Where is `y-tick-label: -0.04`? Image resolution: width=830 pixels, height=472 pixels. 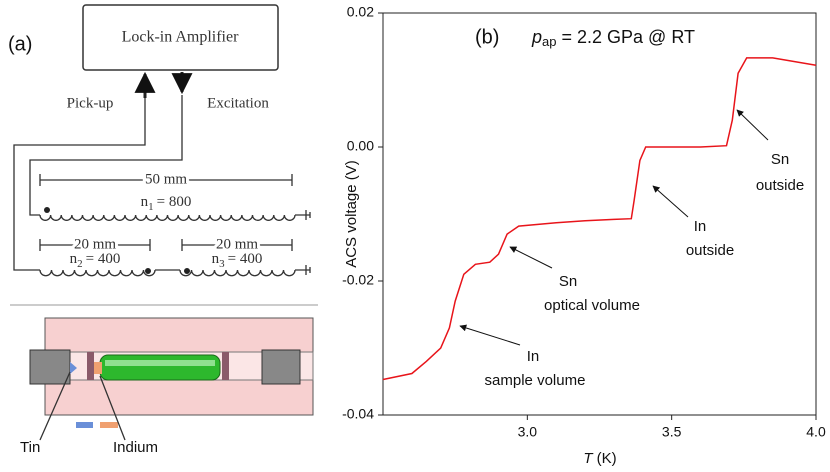
y-tick-label: -0.04 is located at coordinates (358, 414).